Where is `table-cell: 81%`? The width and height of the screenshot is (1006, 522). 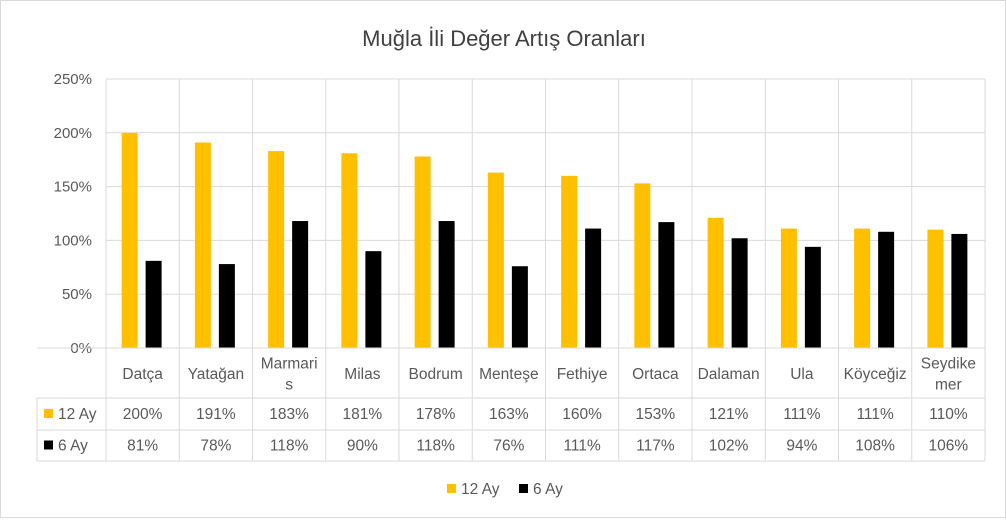 table-cell: 81% is located at coordinates (142, 446).